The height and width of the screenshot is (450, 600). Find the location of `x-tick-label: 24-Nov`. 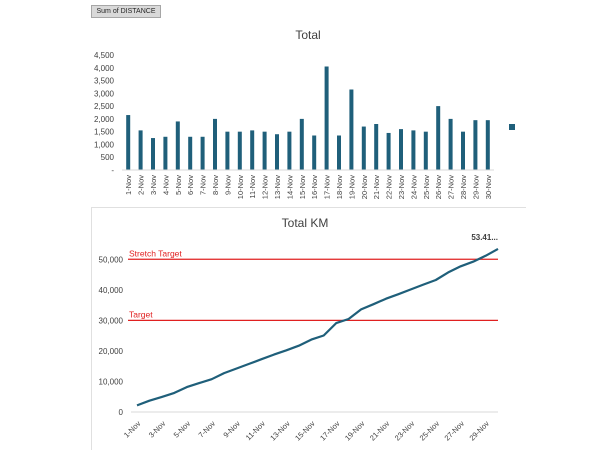

x-tick-label: 24-Nov is located at coordinates (413, 187).